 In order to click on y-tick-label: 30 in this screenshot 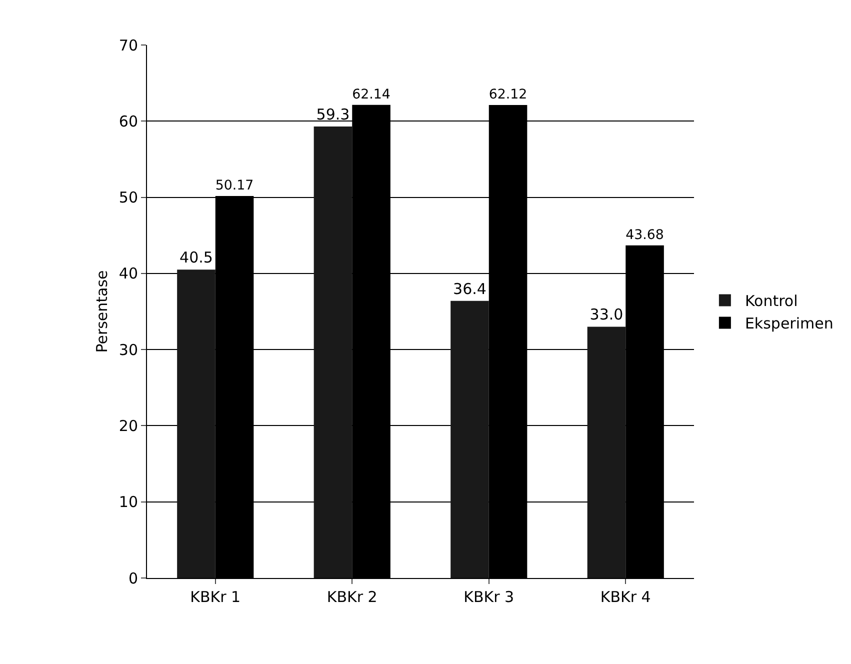, I will do `click(128, 349)`.